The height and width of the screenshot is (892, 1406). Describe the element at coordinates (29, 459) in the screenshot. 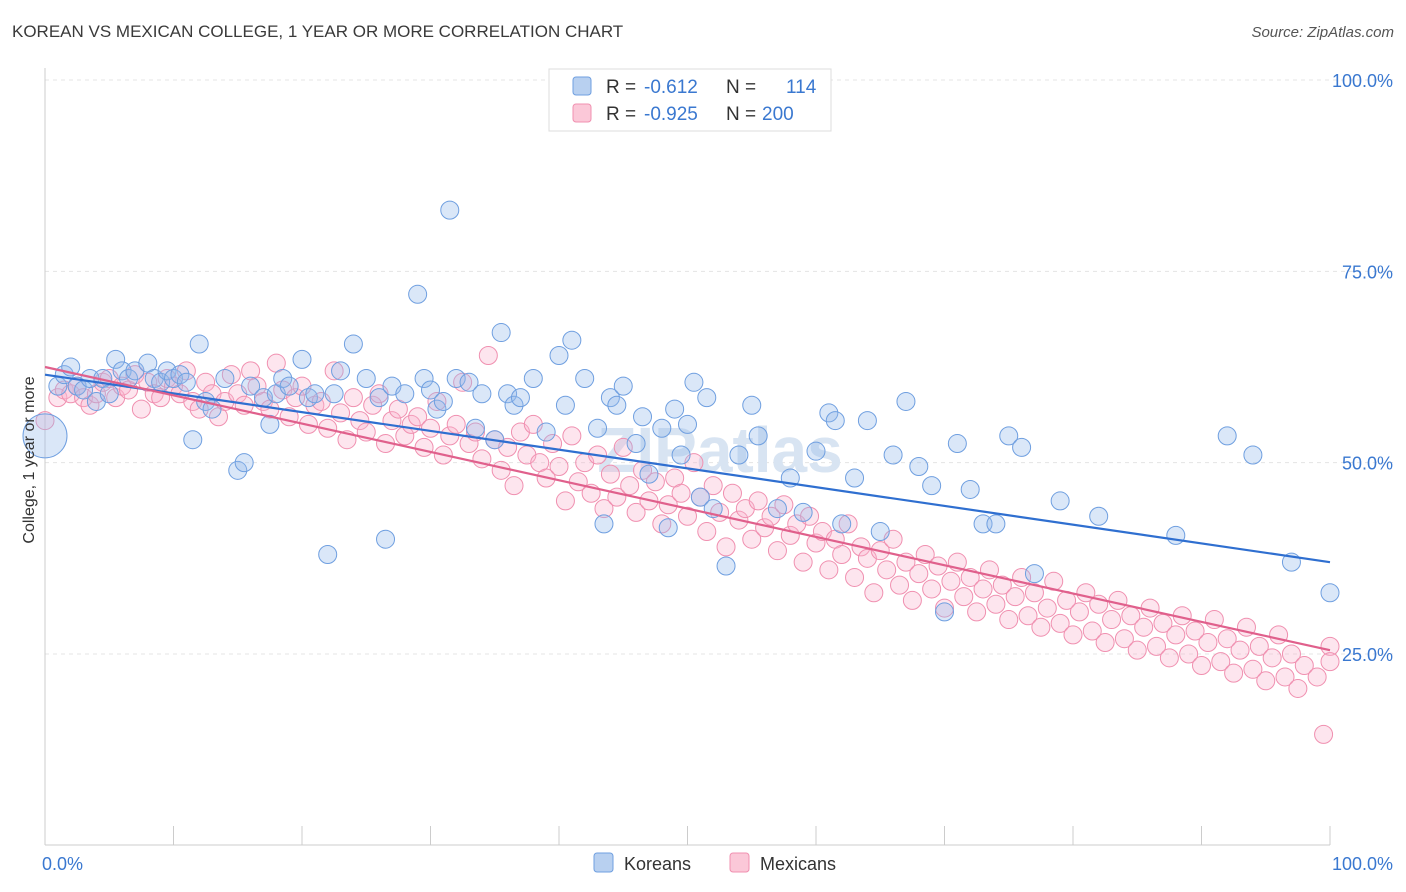

I see `y-axis-label: College, 1 year or more` at that location.